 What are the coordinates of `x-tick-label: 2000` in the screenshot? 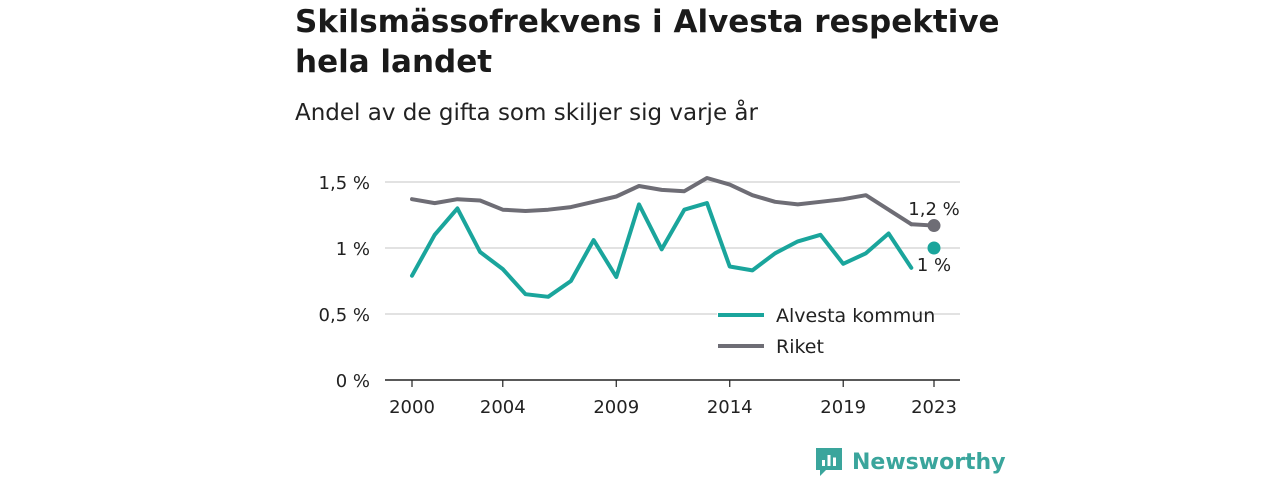 It's located at (412, 407).